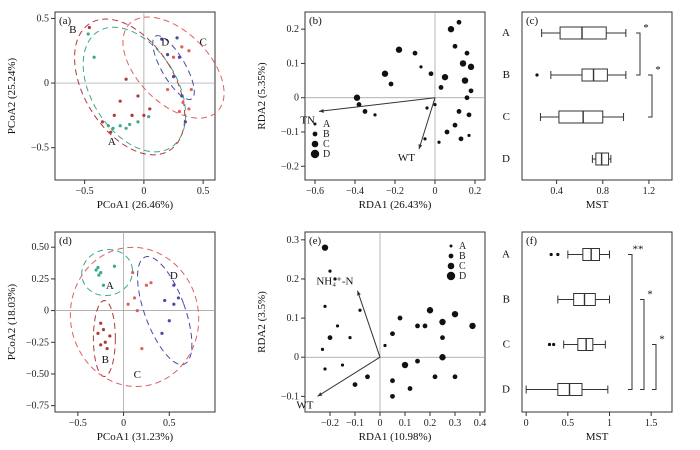 Image resolution: width=700 pixels, height=450 pixels. Describe the element at coordinates (651, 423) in the screenshot. I see `x-tick-label: 1.5` at that location.